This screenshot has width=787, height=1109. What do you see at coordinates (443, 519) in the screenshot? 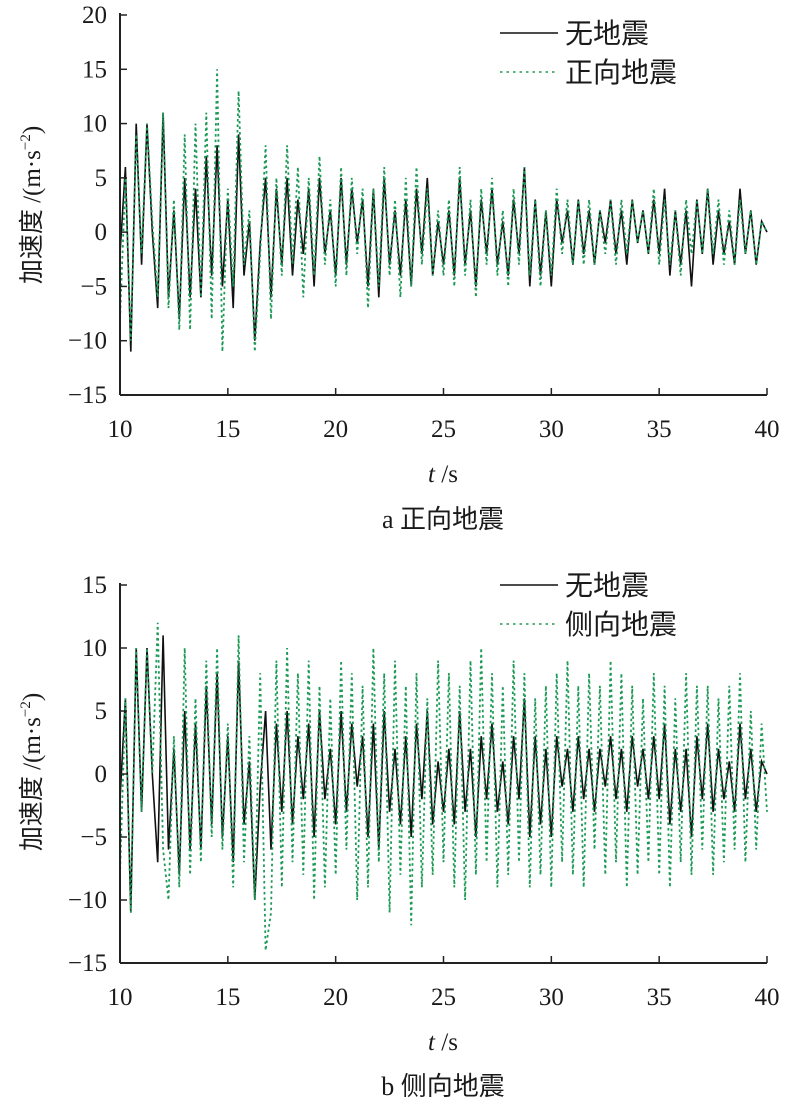
I see `chart-caption: a 正向地震` at bounding box center [443, 519].